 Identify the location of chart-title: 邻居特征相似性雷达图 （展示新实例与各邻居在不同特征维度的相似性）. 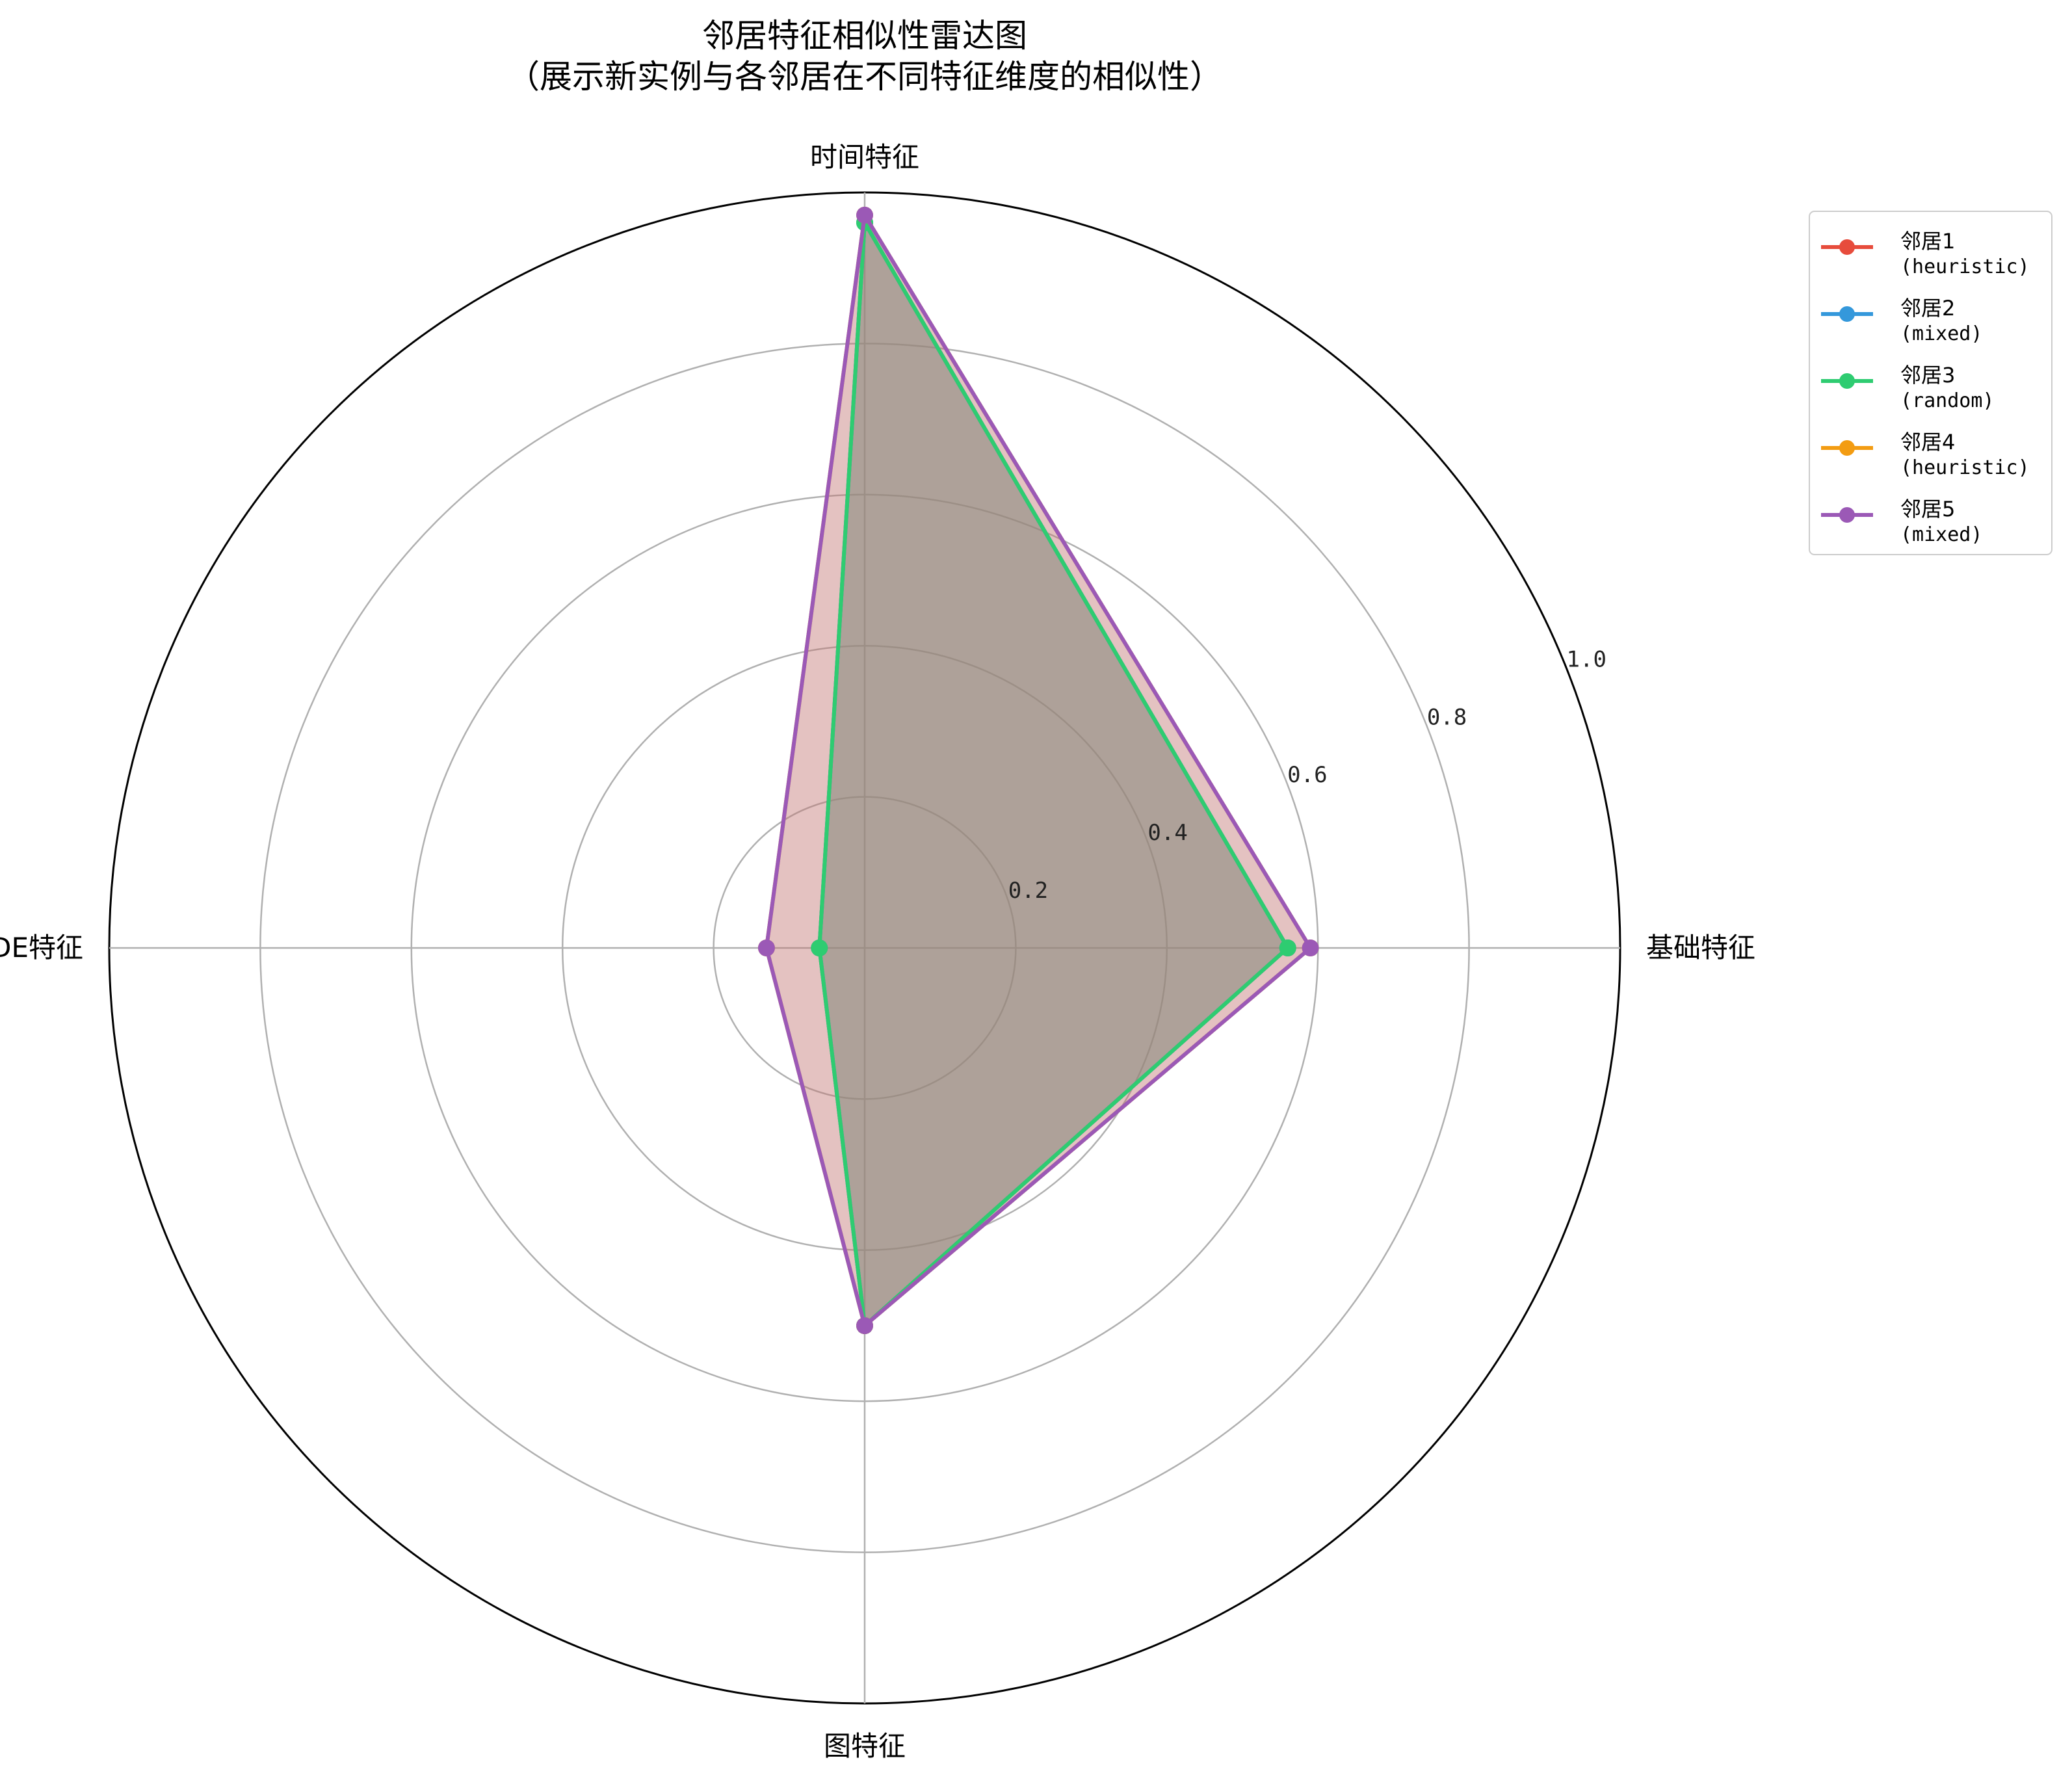
(864, 56).